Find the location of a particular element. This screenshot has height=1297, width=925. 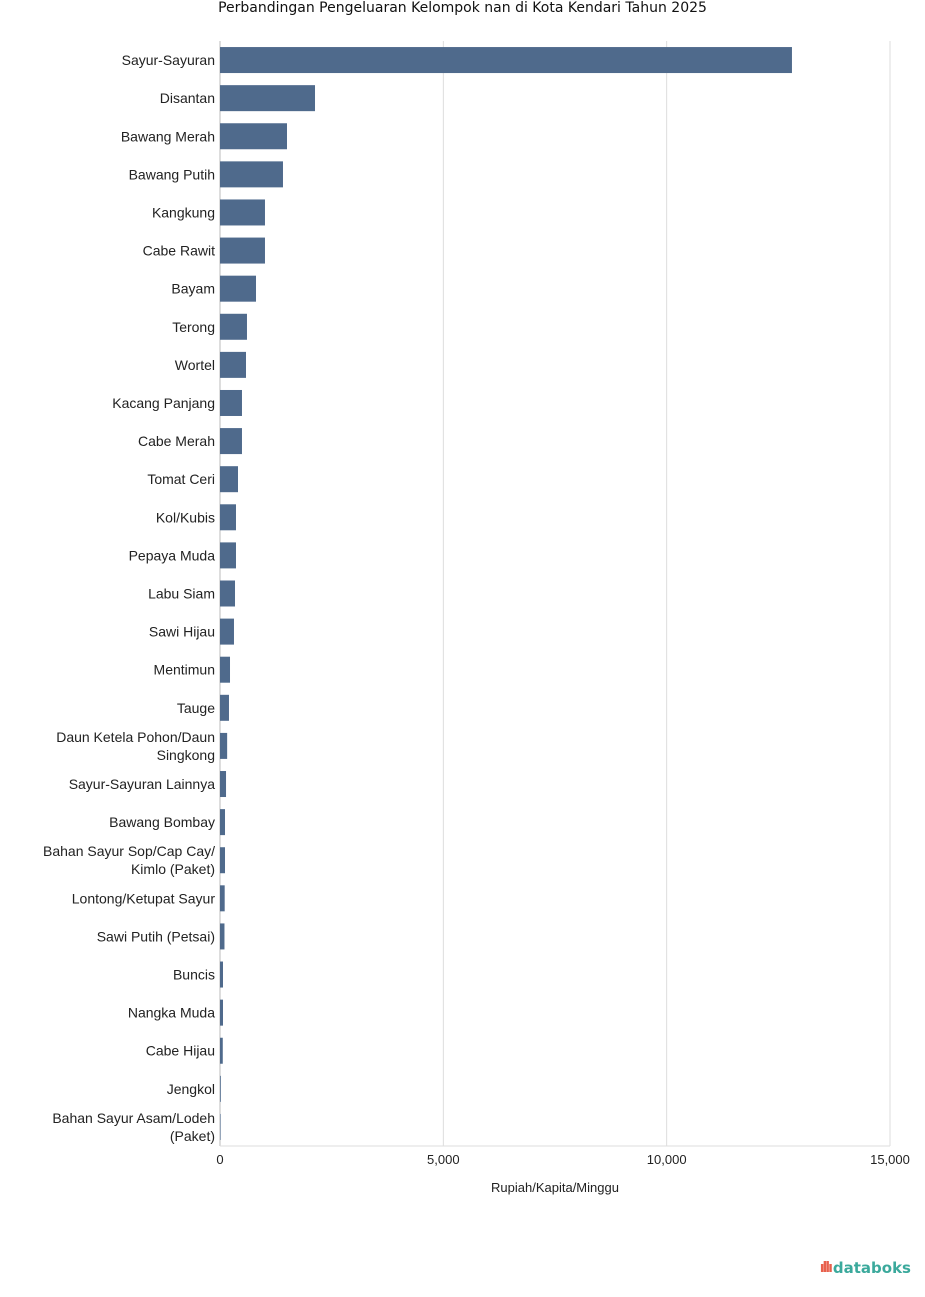

category-label: Lontong/Ketupat Sayur is located at coordinates (144, 898).